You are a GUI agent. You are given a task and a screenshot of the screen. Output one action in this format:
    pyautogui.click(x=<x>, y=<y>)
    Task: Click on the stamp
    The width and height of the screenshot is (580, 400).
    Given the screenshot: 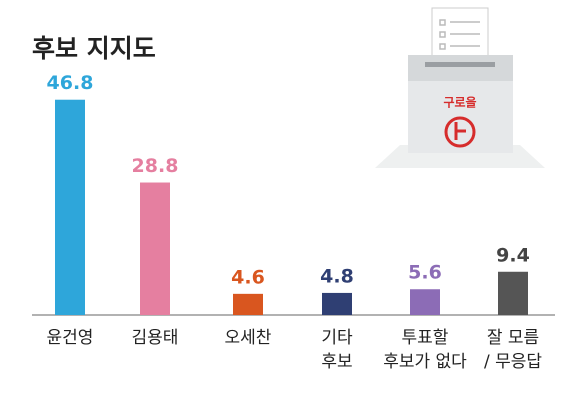 What is the action you would take?
    pyautogui.click(x=460, y=132)
    